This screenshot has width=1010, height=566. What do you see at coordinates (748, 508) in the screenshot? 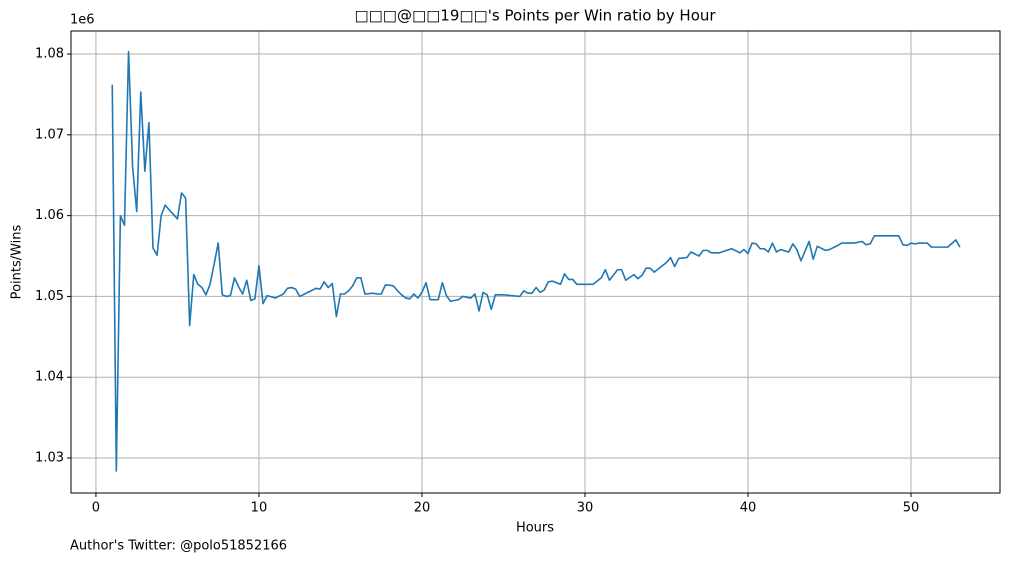
I see `x-tick-label: 40` at bounding box center [748, 508].